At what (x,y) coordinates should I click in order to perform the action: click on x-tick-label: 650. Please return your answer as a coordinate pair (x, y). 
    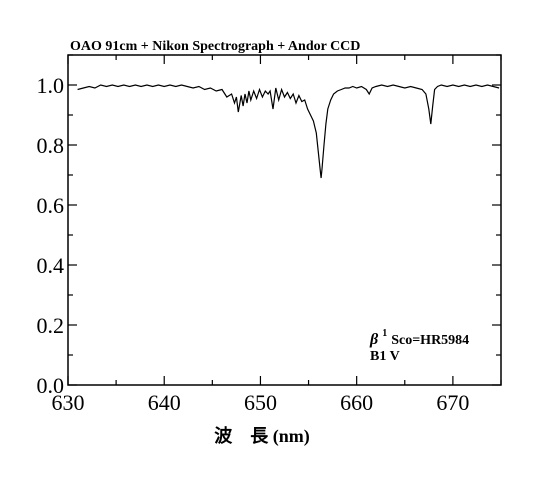
    Looking at the image, I should click on (260, 402).